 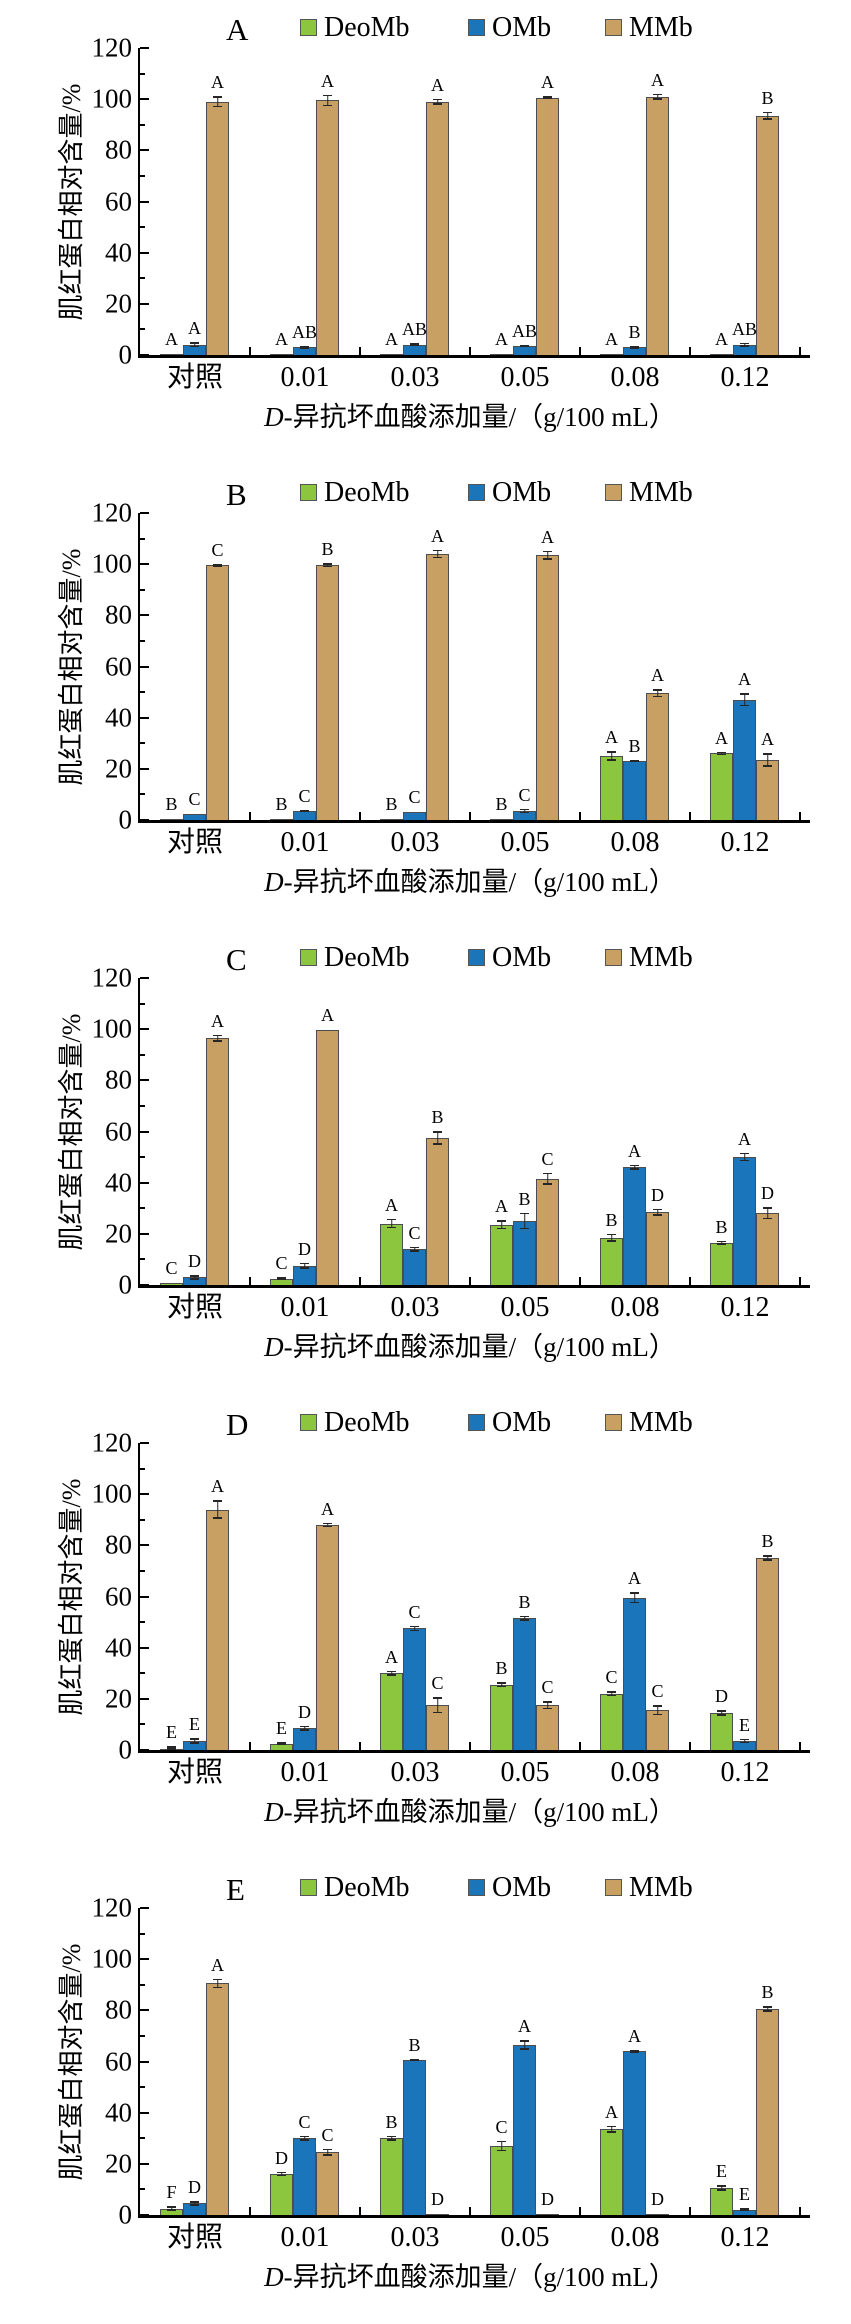 I want to click on significance-letter: AB, so click(x=414, y=329).